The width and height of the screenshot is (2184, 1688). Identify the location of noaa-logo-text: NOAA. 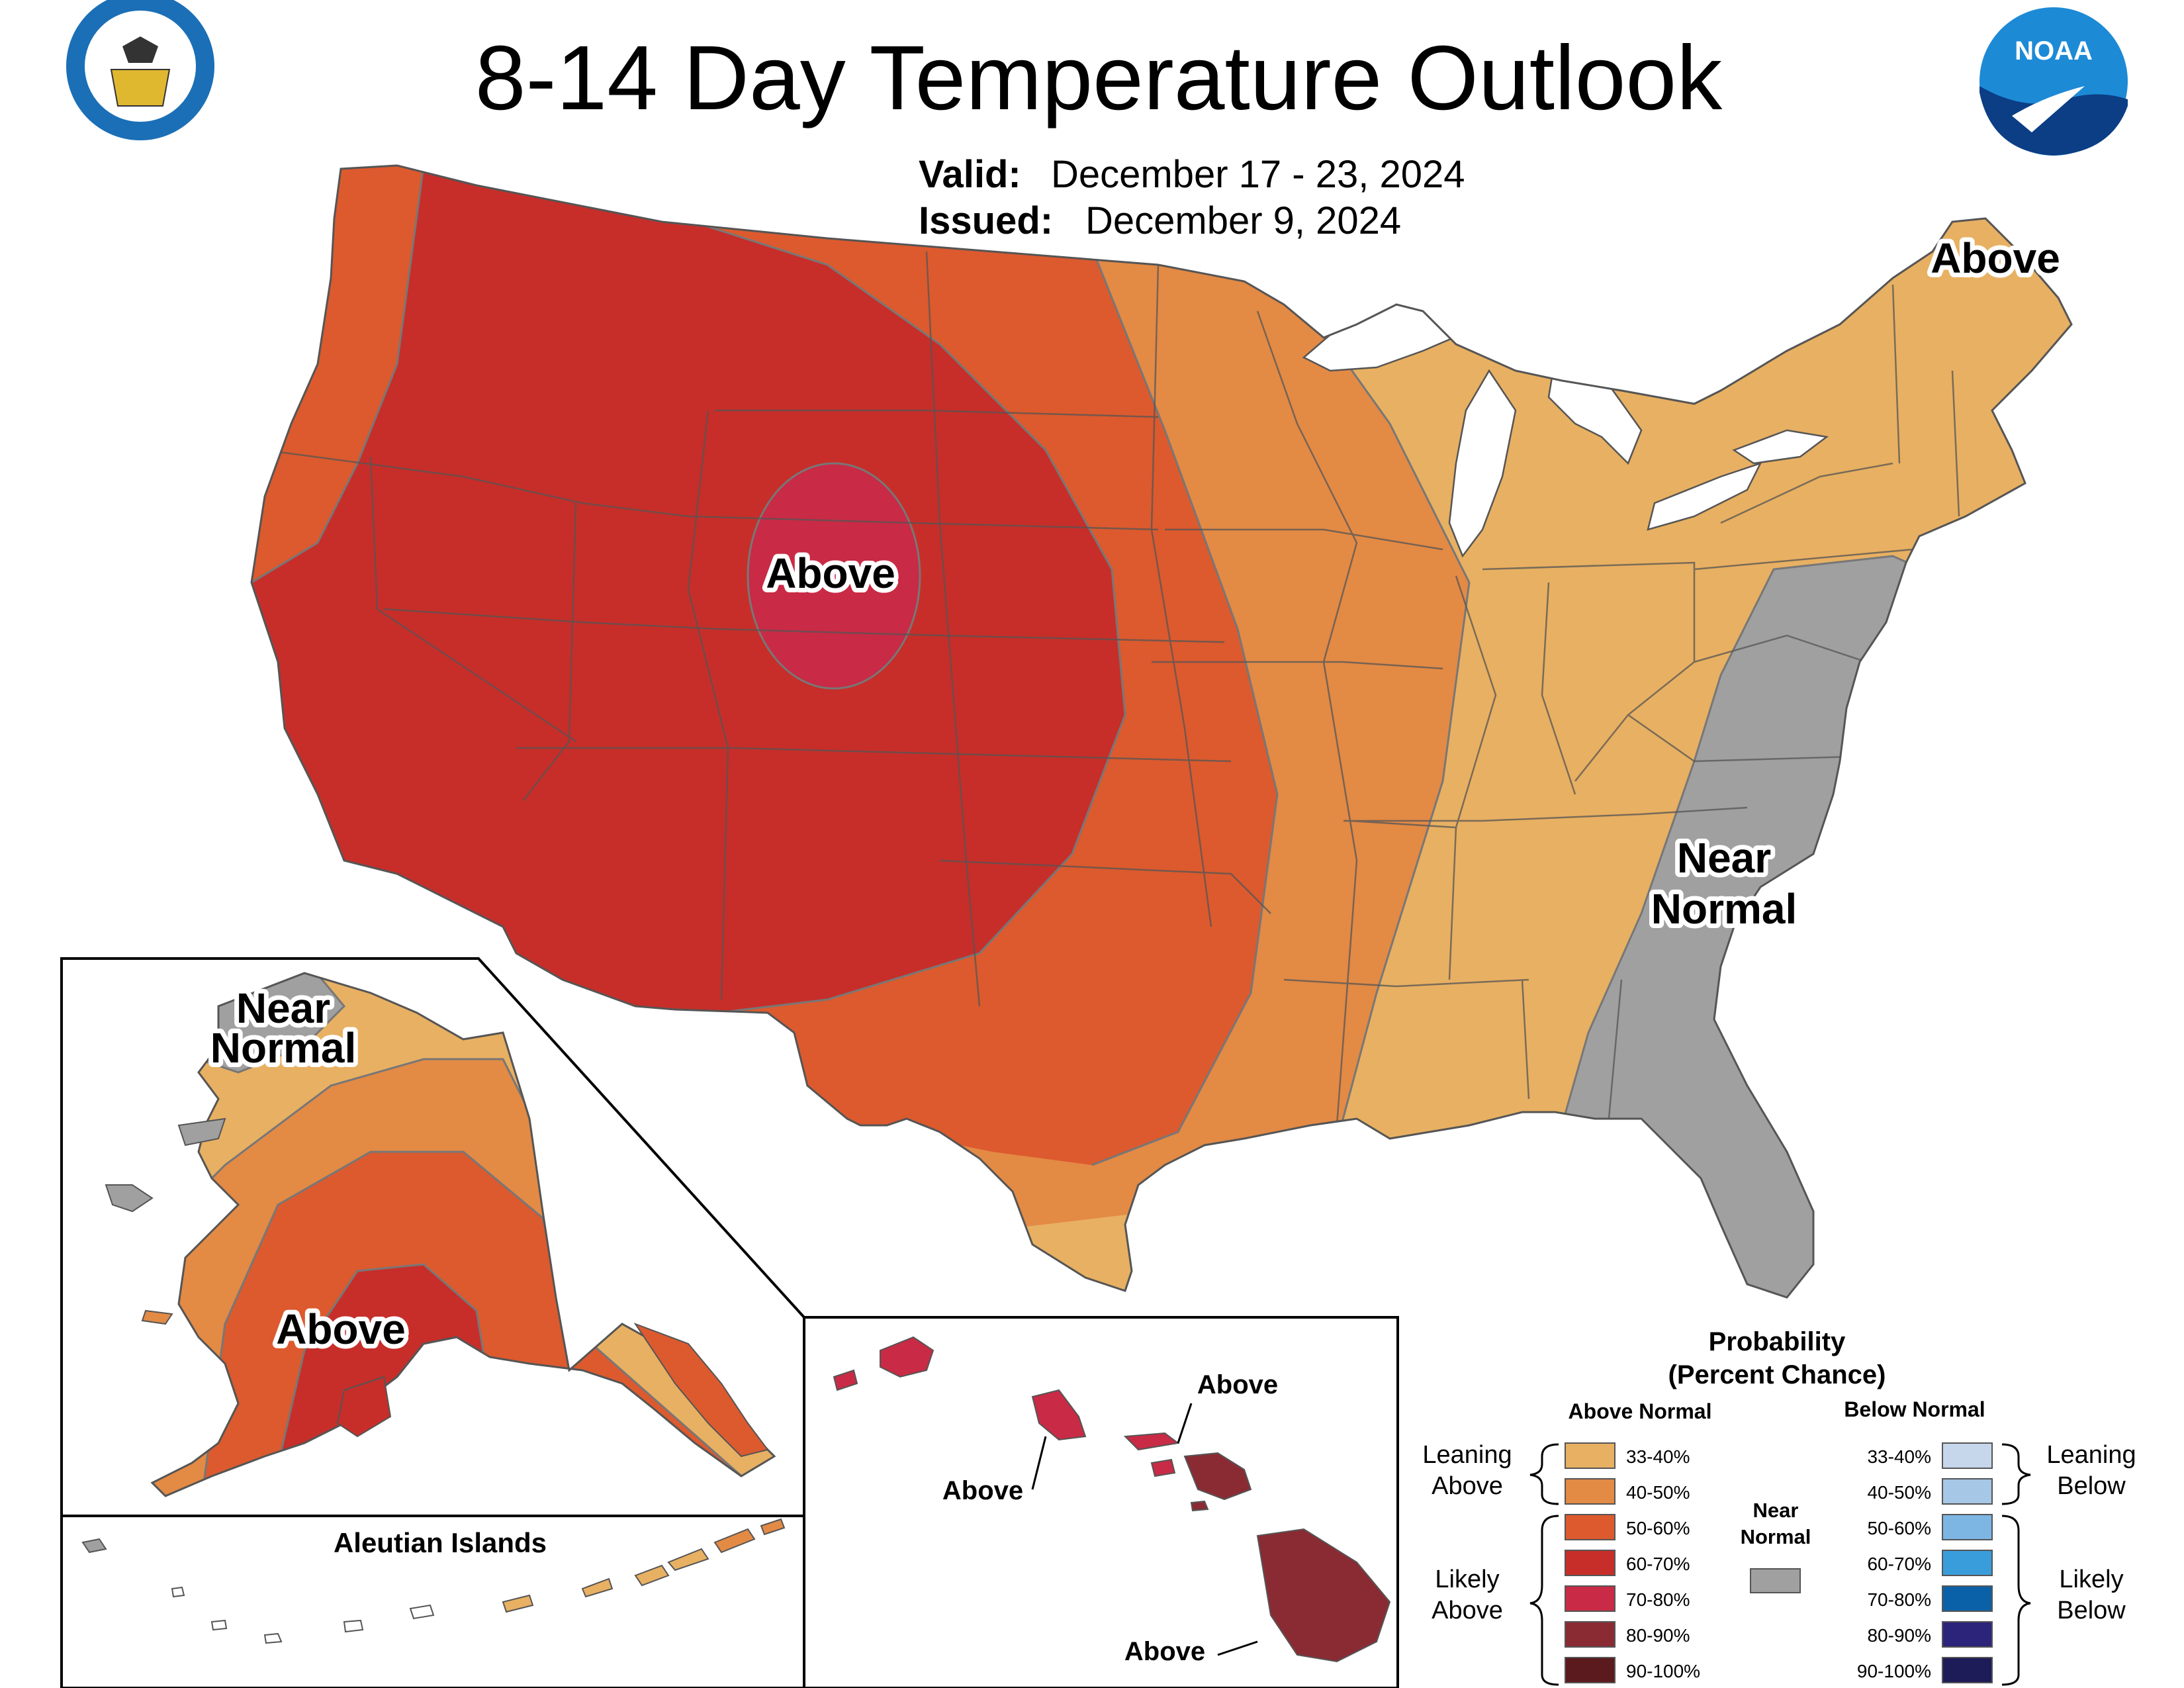
(2054, 51).